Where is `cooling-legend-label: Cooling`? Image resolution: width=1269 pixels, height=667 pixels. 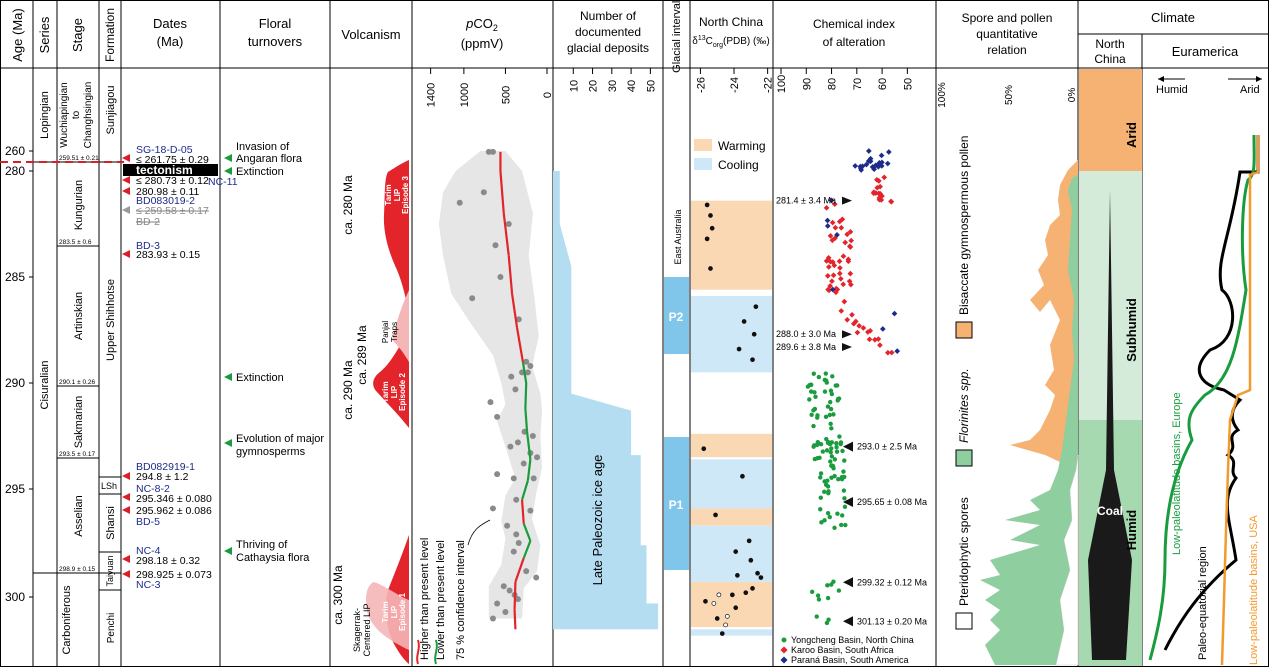 cooling-legend-label: Cooling is located at coordinates (738, 165).